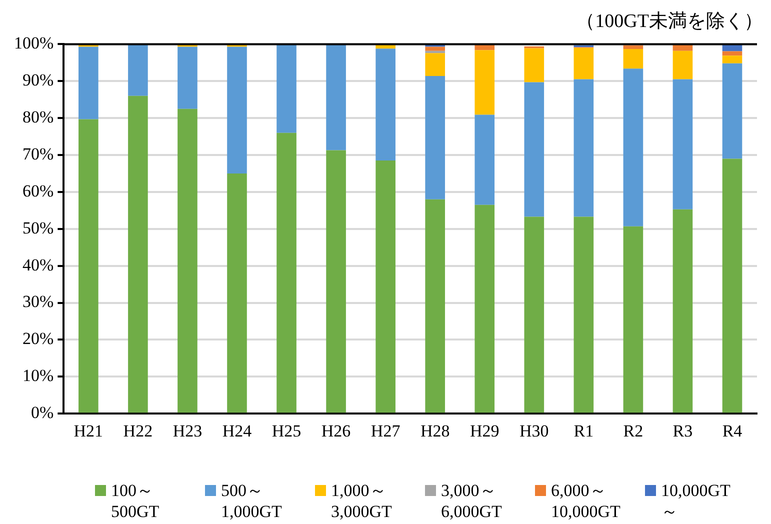 This screenshot has height=524, width=771. What do you see at coordinates (38, 338) in the screenshot?
I see `y-tick-label: 20%` at bounding box center [38, 338].